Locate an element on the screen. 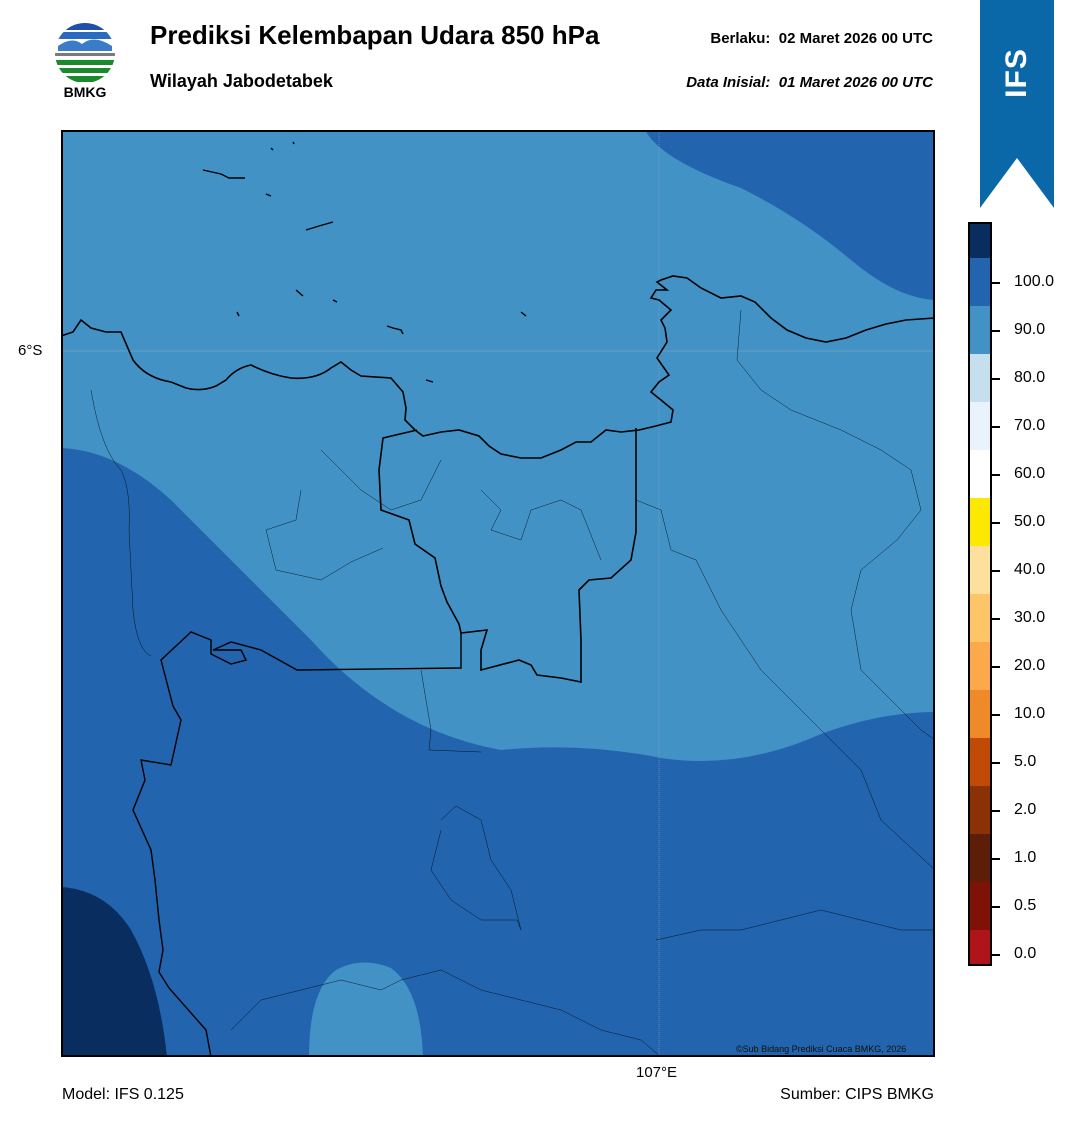 The width and height of the screenshot is (1081, 1128). ribbon-text: IFS is located at coordinates (1016, 73).